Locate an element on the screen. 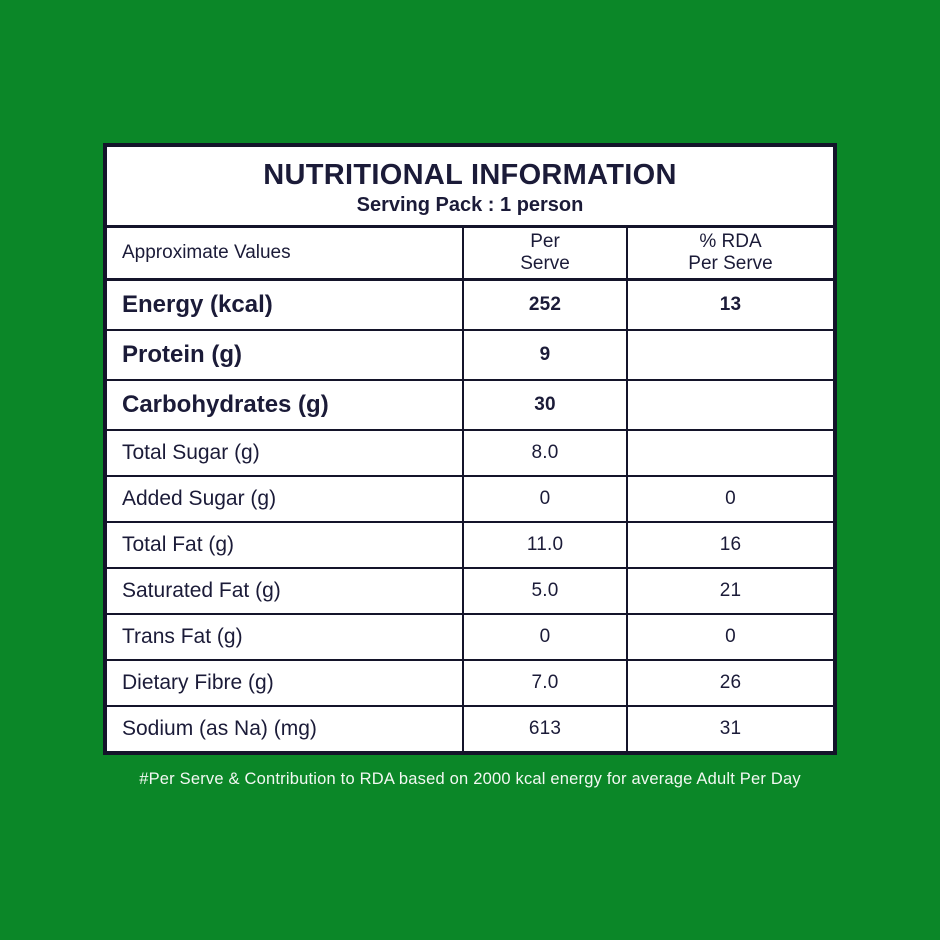 The width and height of the screenshot is (940, 940). column-header-approximate-values: Approximate Values is located at coordinates (206, 253).